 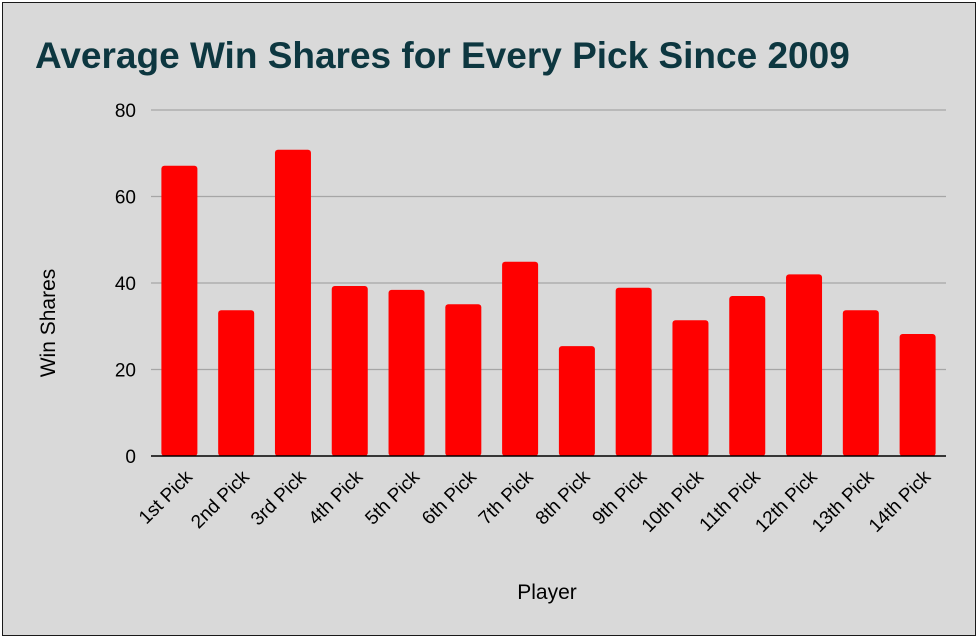 What do you see at coordinates (236, 383) in the screenshot?
I see `bar-2nd-pick` at bounding box center [236, 383].